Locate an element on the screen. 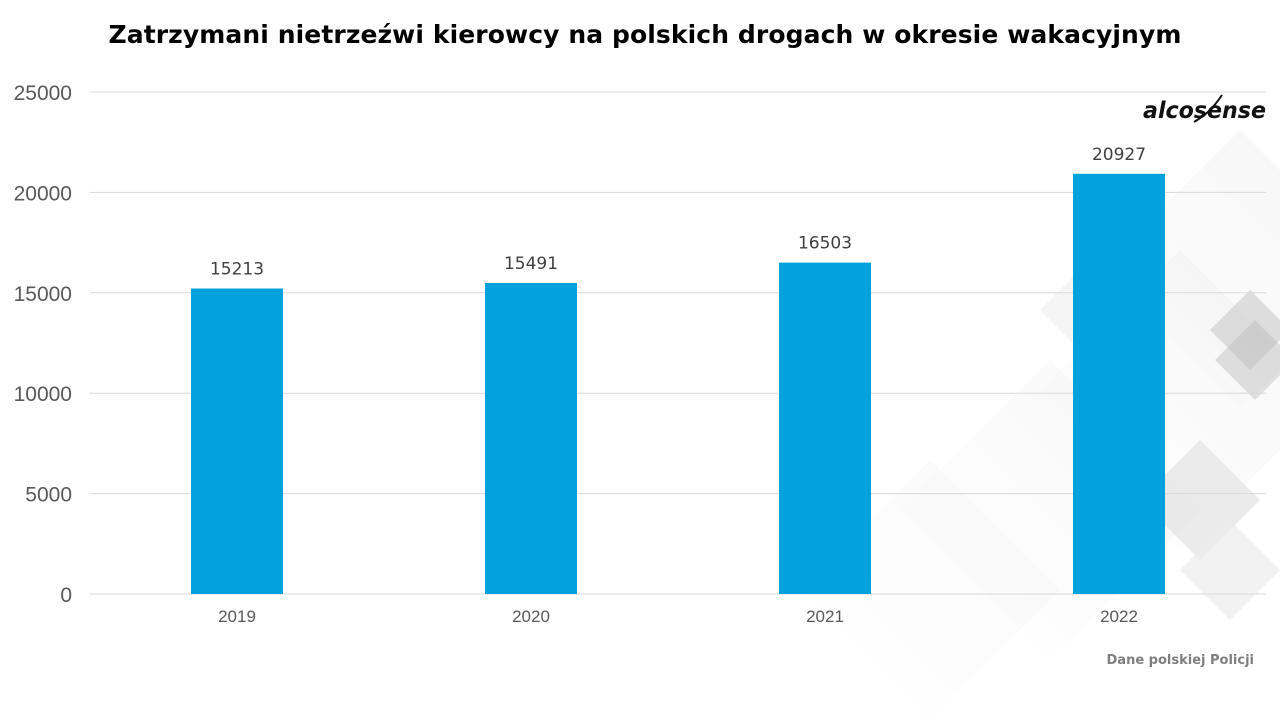 The height and width of the screenshot is (716, 1280). data-label: 20927 is located at coordinates (1119, 155).